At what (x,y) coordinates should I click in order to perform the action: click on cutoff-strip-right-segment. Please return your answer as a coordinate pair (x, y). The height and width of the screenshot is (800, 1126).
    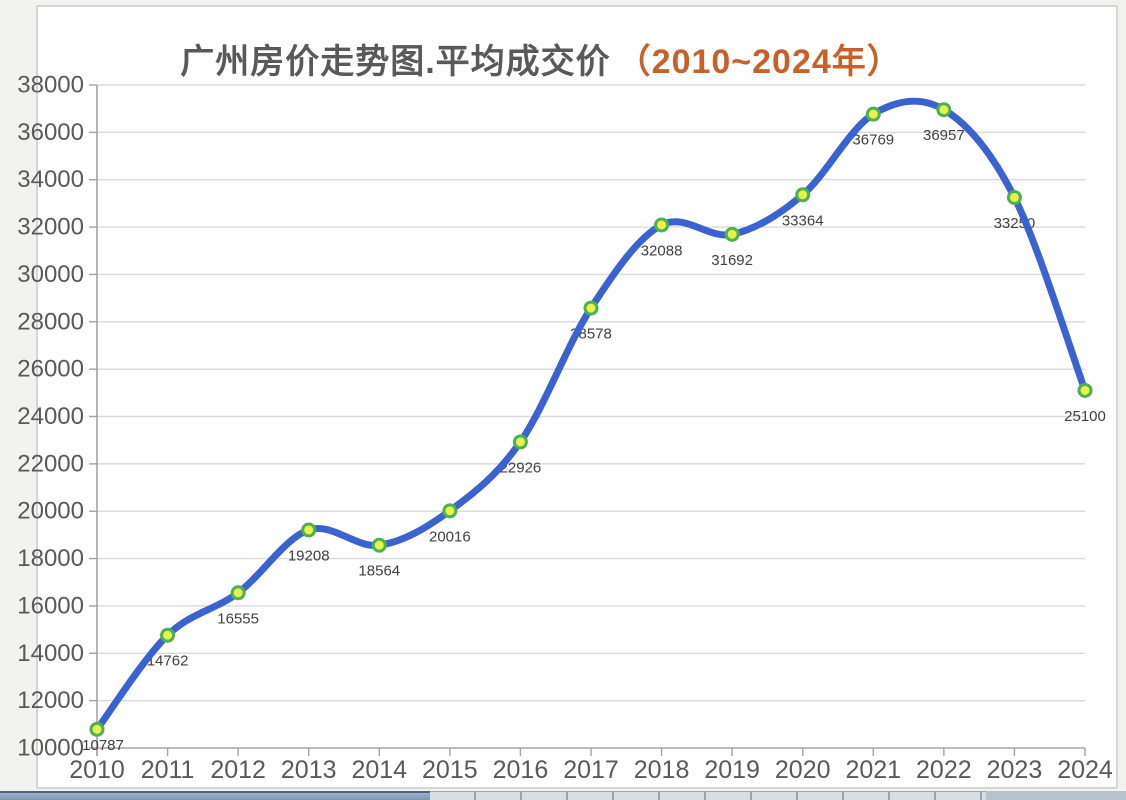
    Looking at the image, I should click on (1056, 795).